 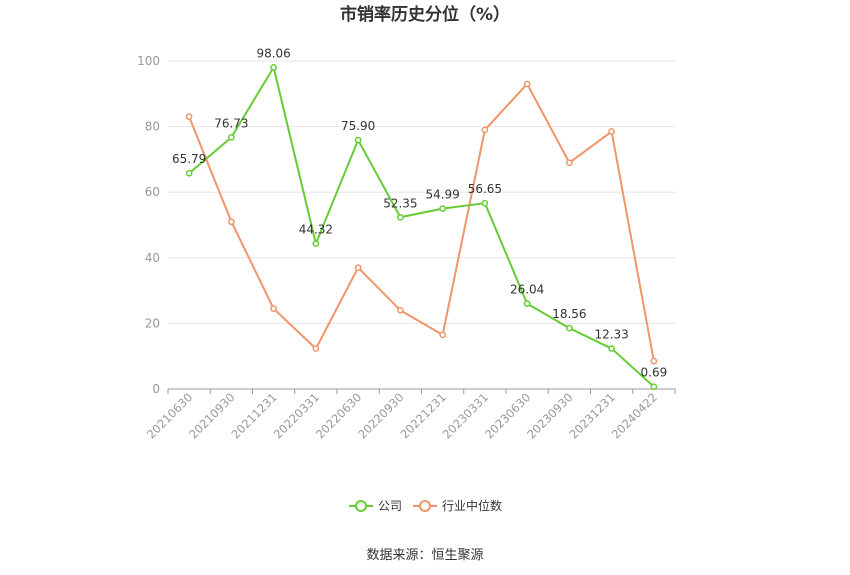 What do you see at coordinates (400, 203) in the screenshot?
I see `data-label: 52.35` at bounding box center [400, 203].